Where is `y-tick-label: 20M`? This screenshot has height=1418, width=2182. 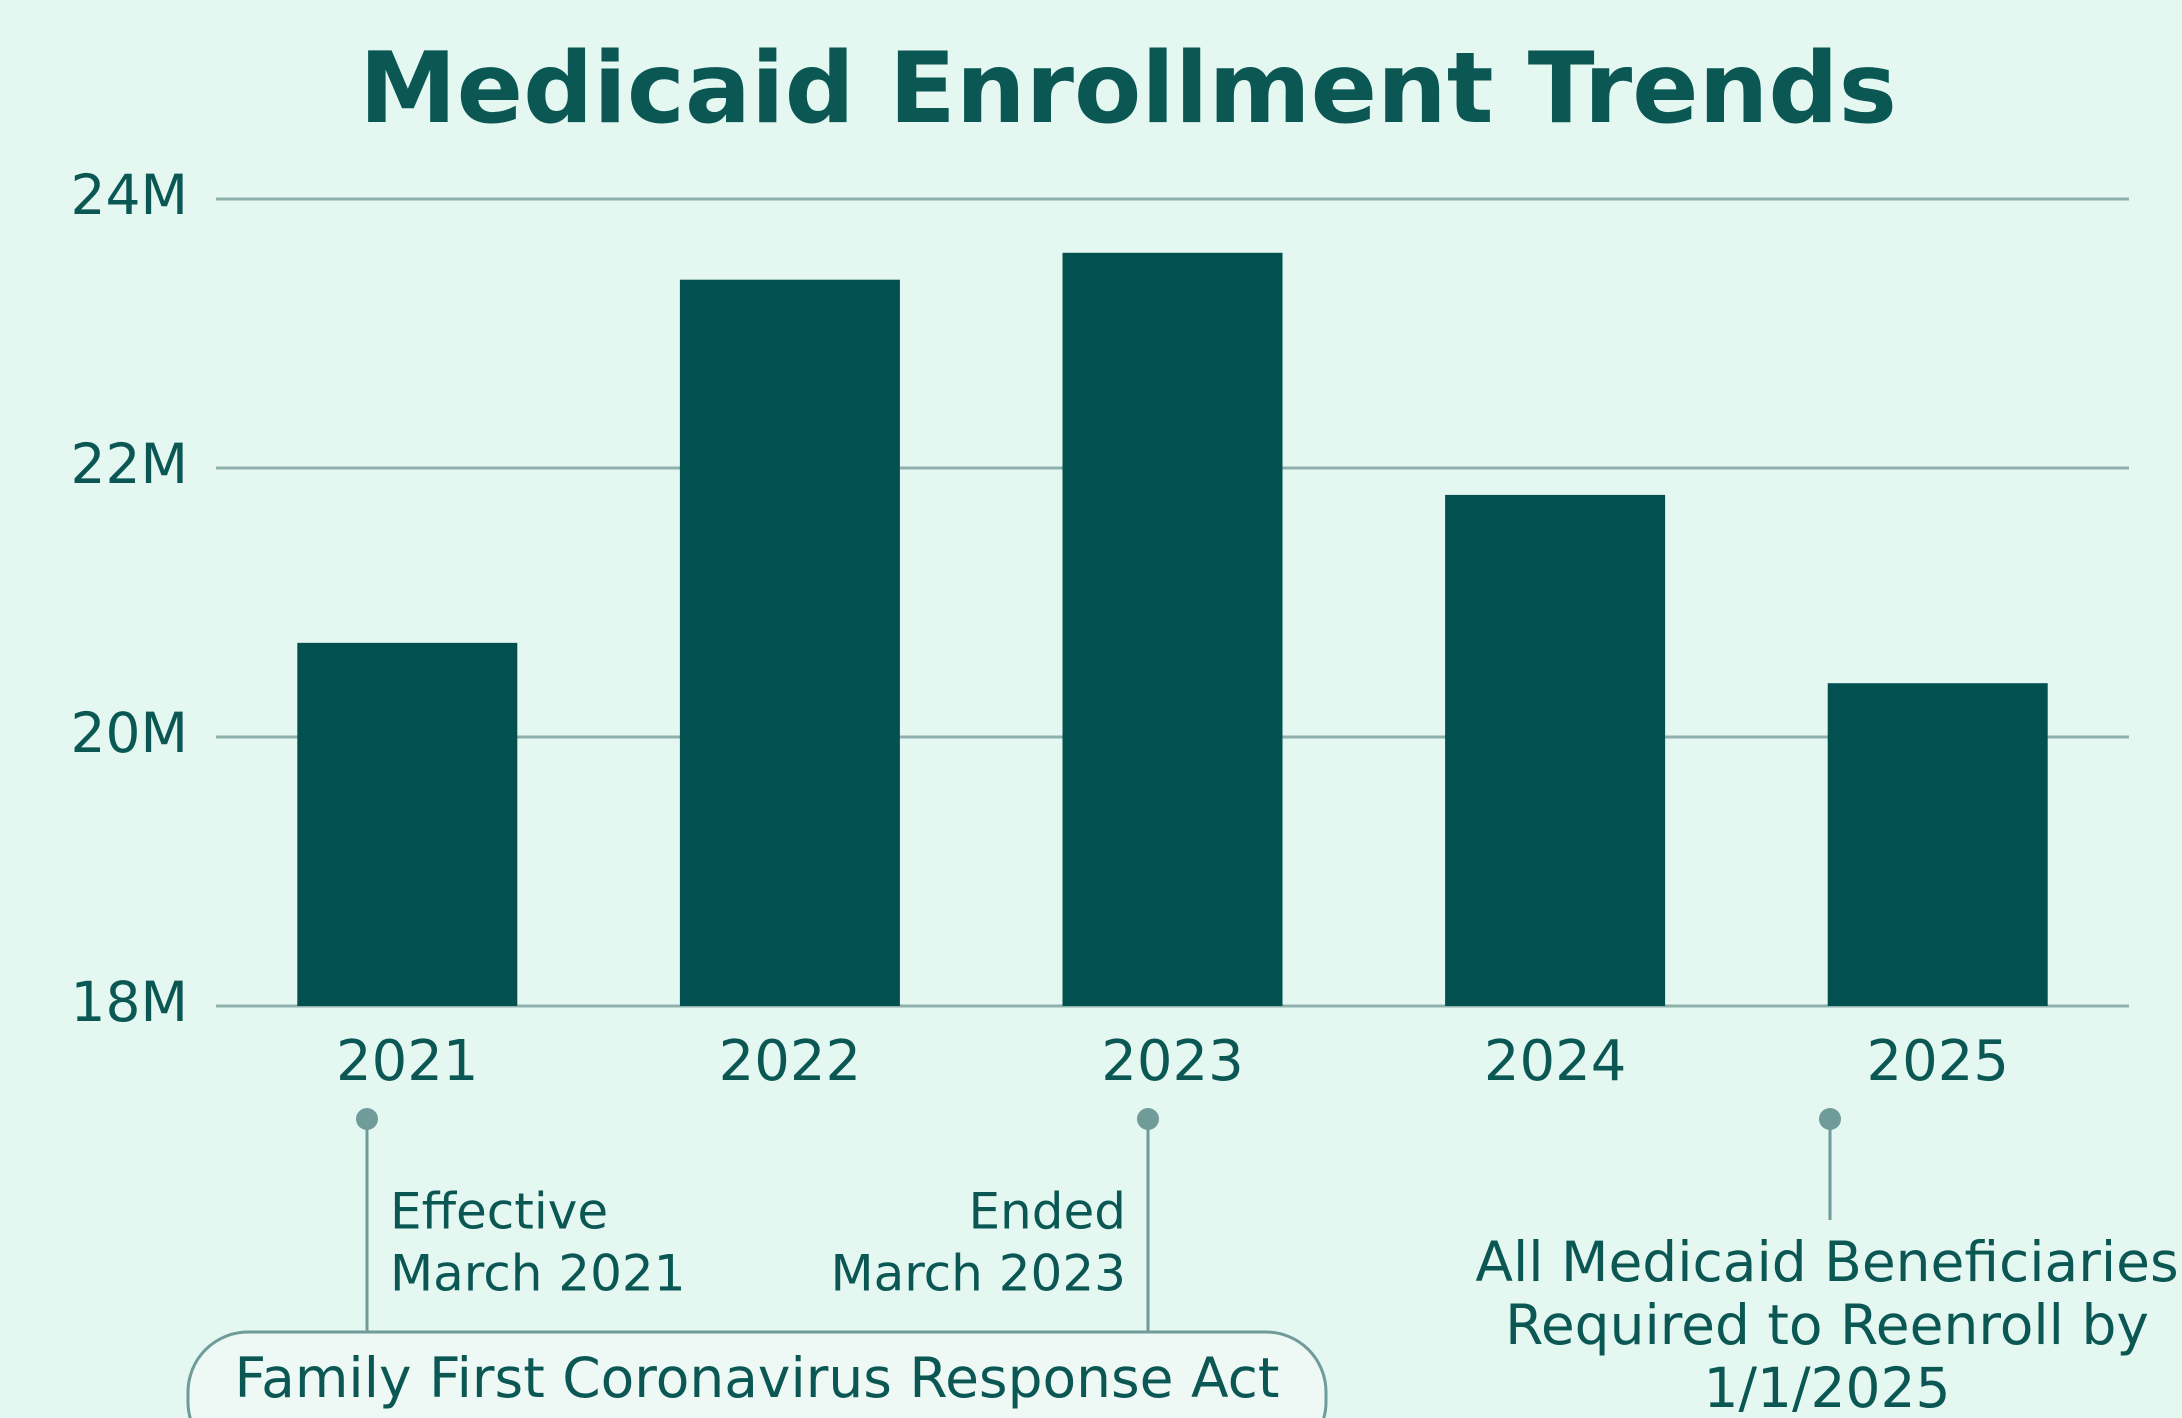
y-tick-label: 20M is located at coordinates (129, 733).